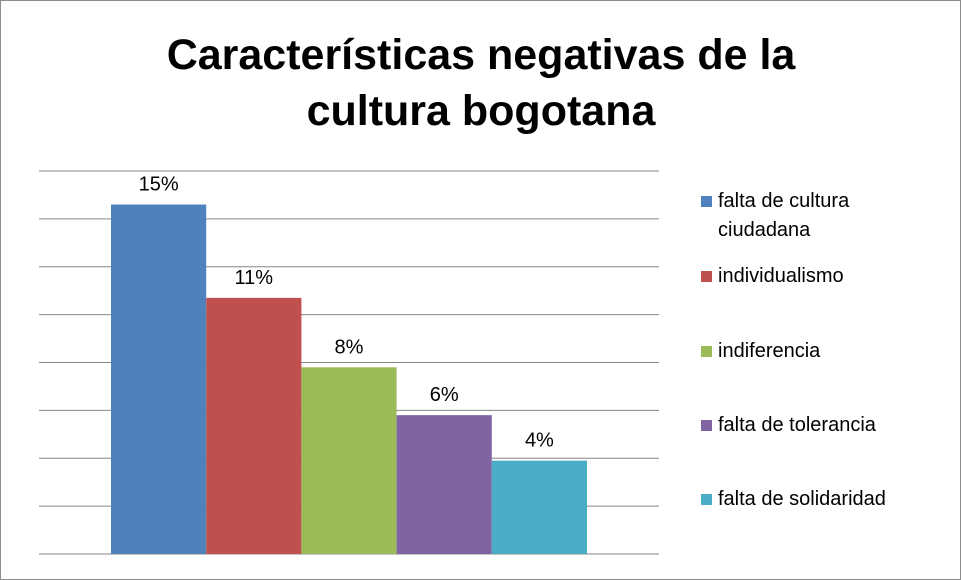 This screenshot has width=961, height=580. What do you see at coordinates (797, 425) in the screenshot?
I see `legend-label: falta de tolerancia` at bounding box center [797, 425].